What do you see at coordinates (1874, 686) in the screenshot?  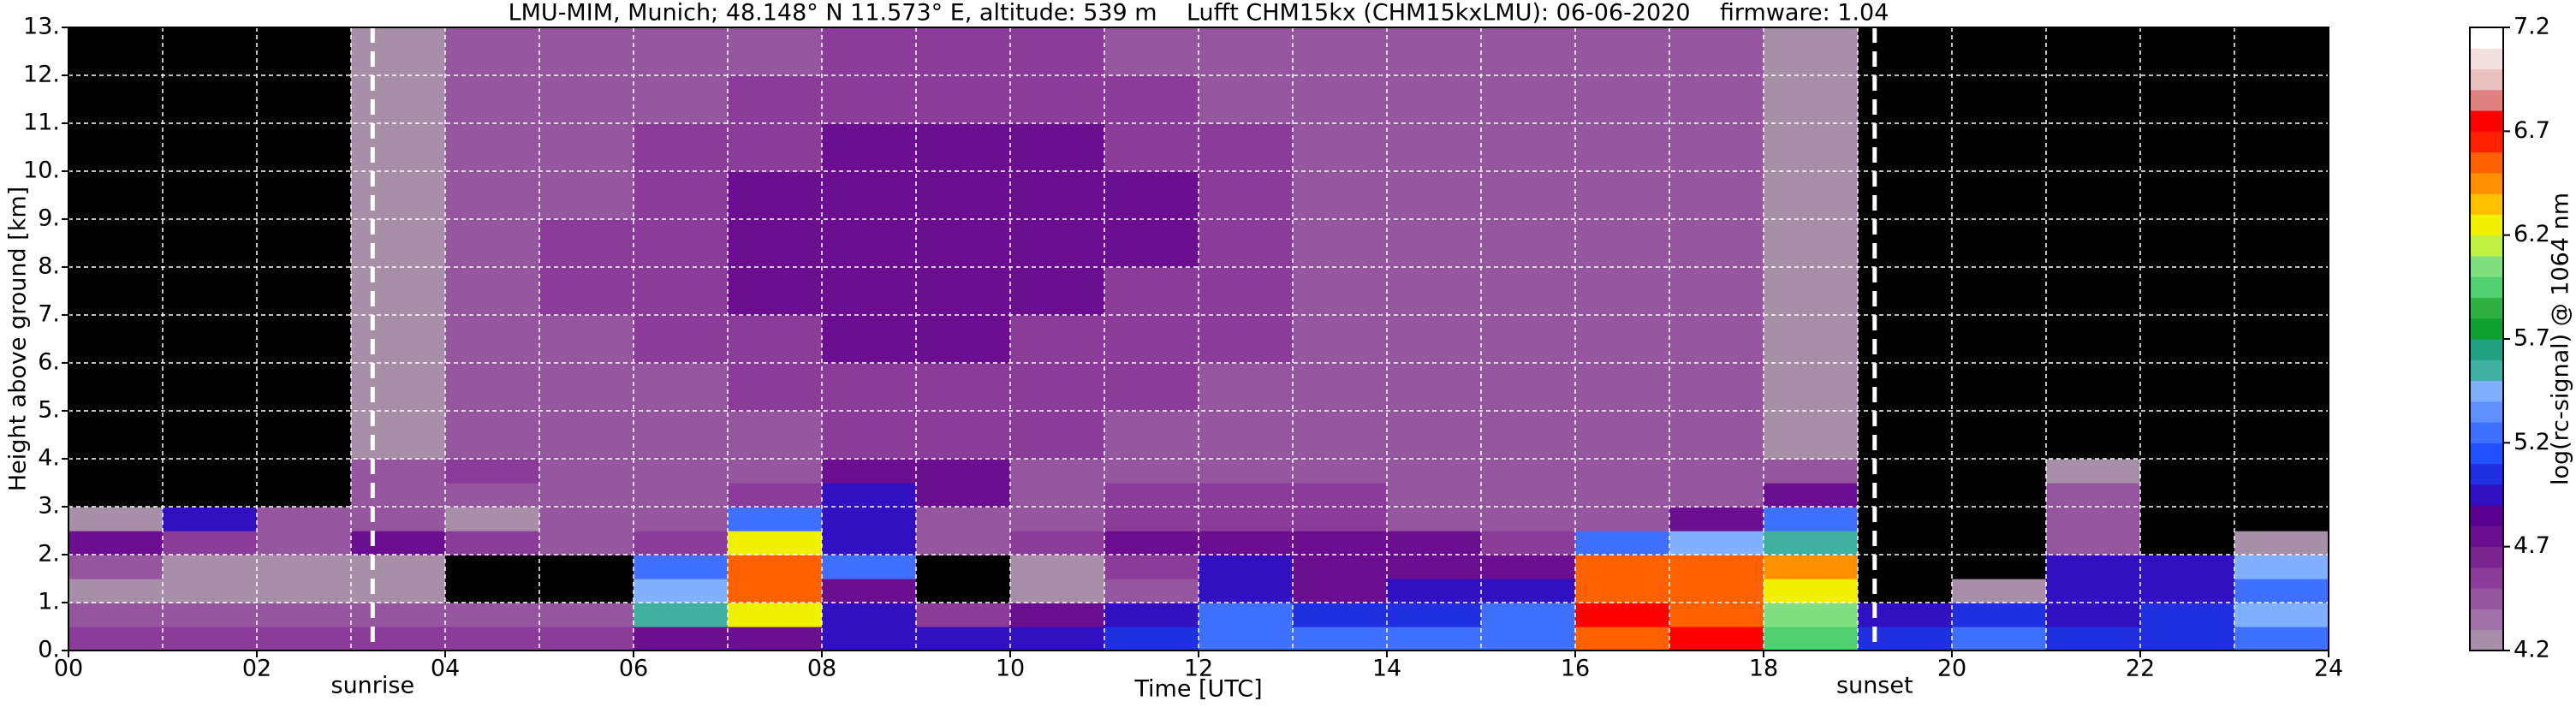 I see `annotation-label: sunset` at bounding box center [1874, 686].